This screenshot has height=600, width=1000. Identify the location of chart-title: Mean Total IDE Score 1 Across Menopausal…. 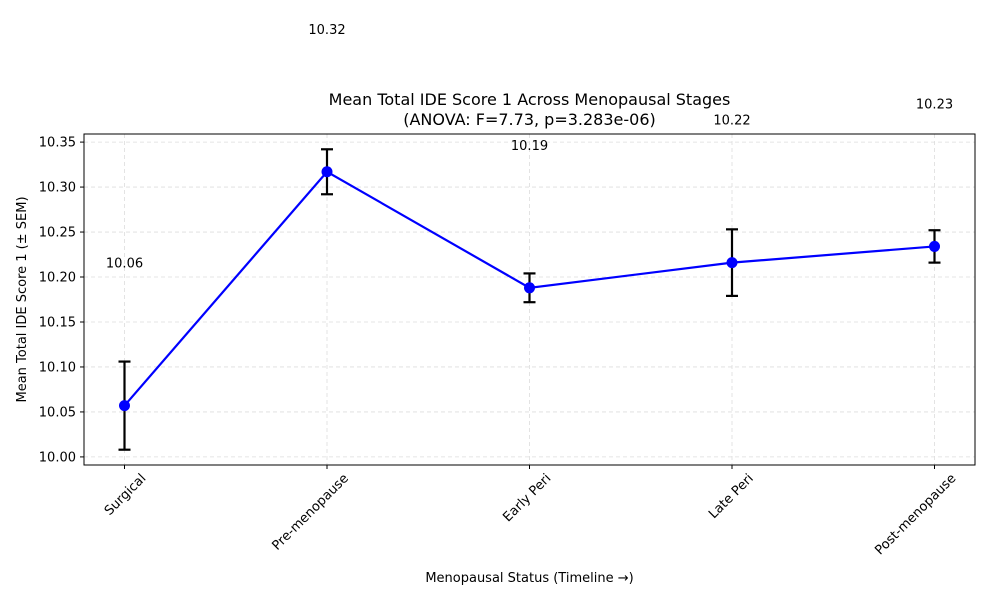
(530, 99).